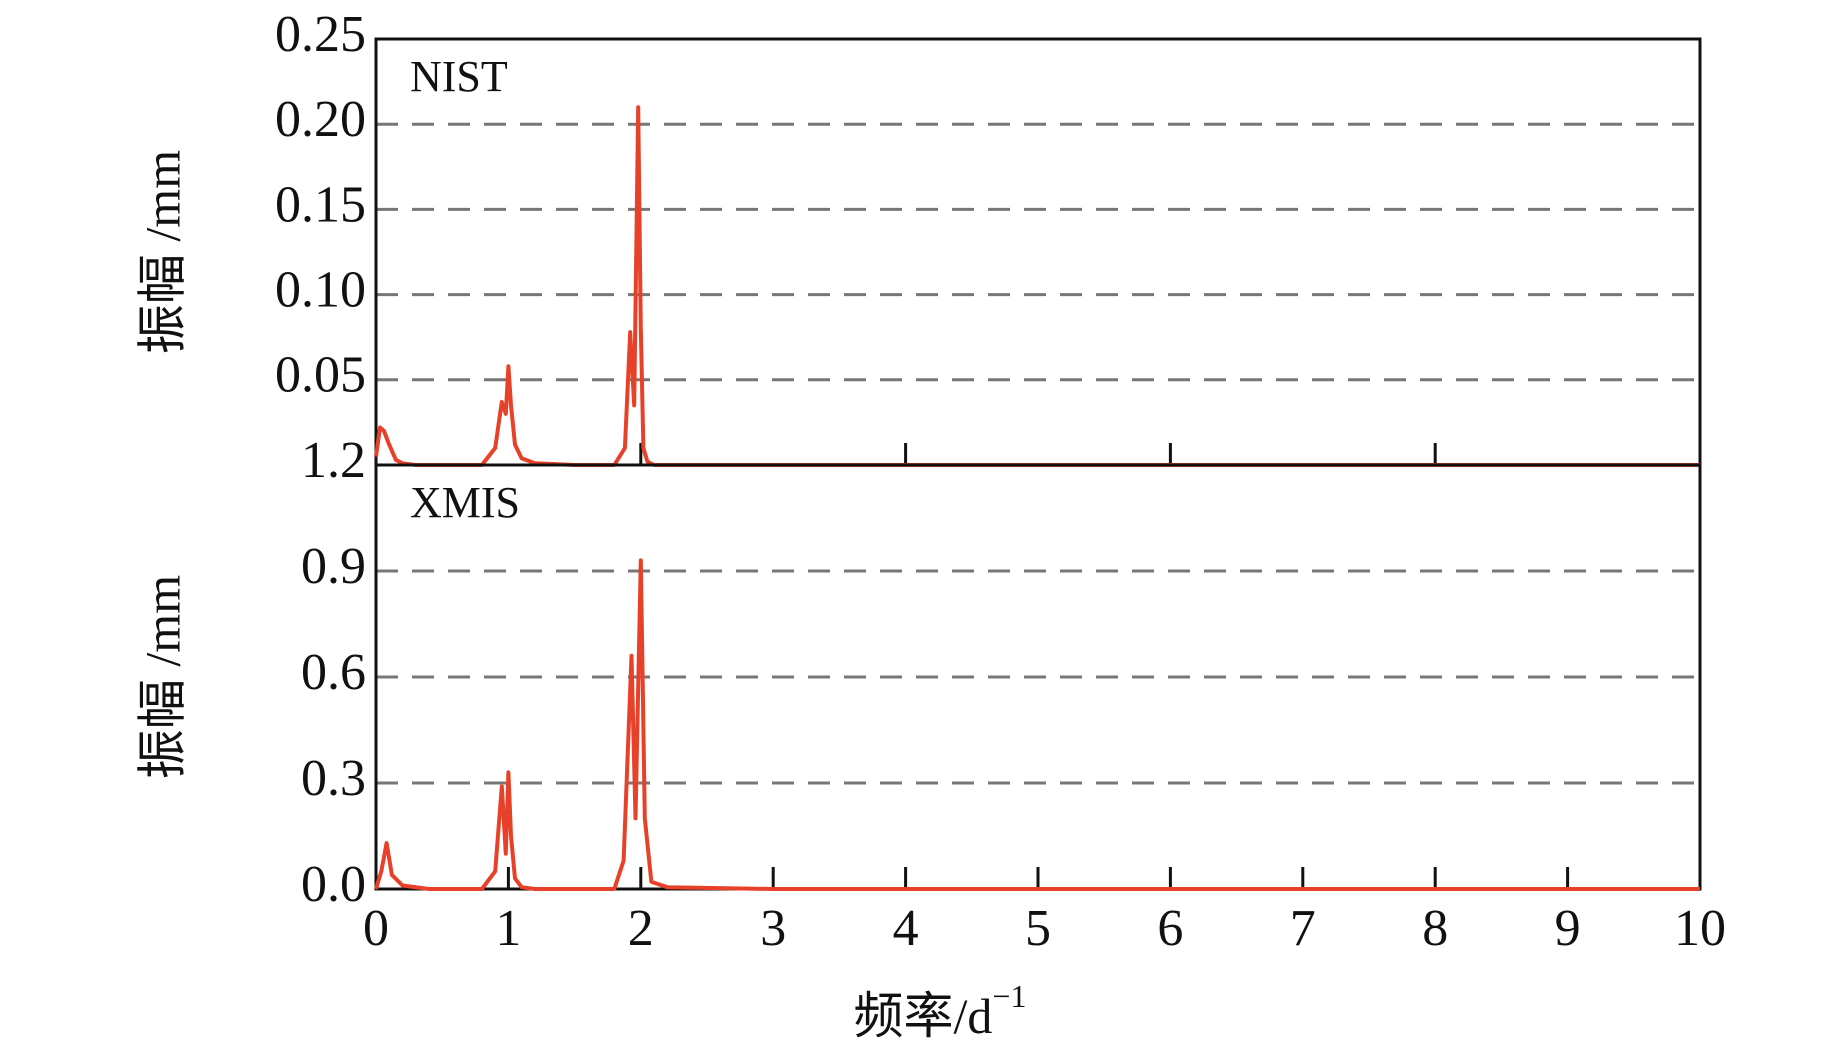  I want to click on x-tick-label: 4, so click(906, 928).